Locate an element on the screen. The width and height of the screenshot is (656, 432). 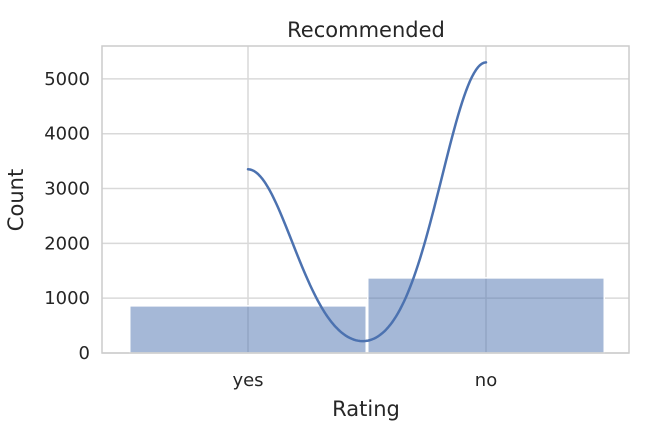
y-axis-label: Count is located at coordinates (16, 200).